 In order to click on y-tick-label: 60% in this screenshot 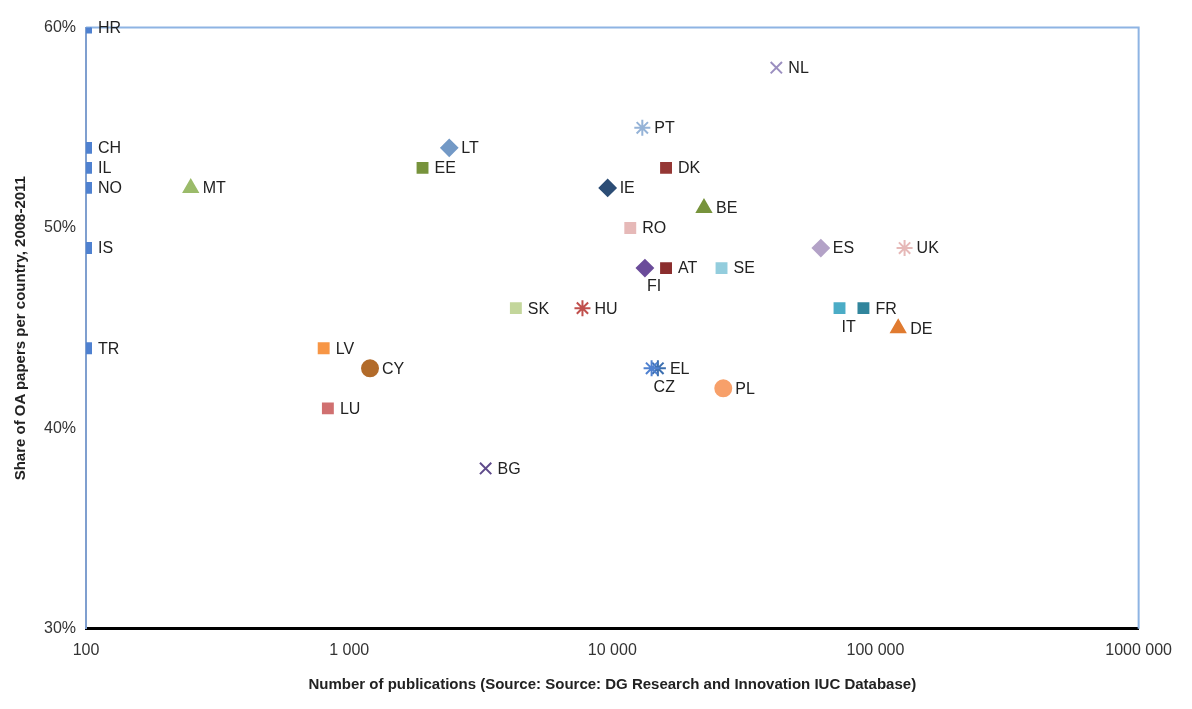, I will do `click(60, 27)`.